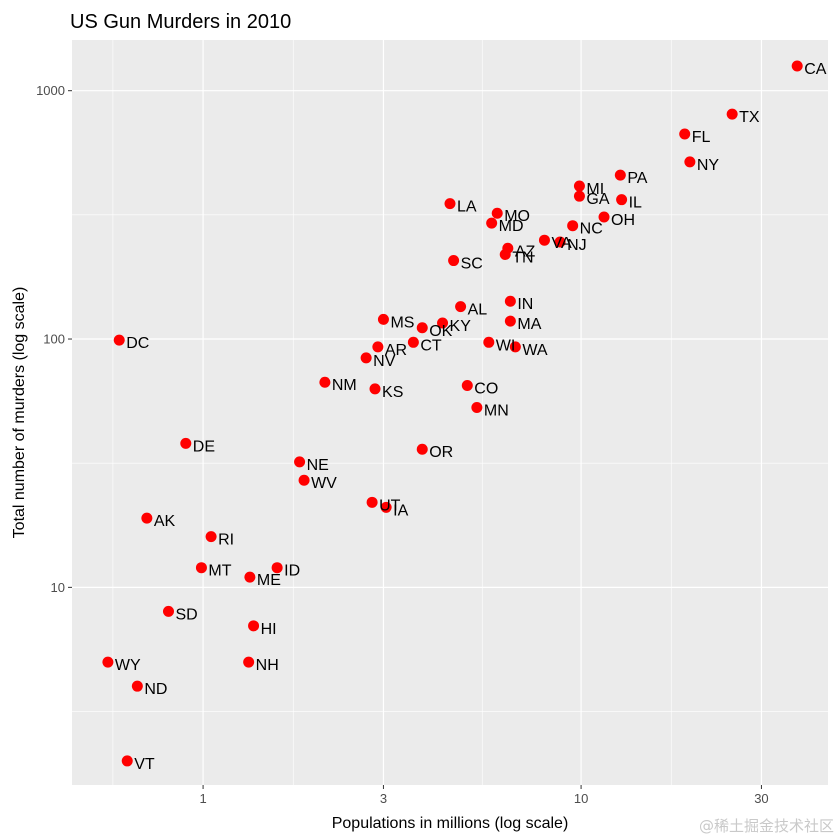  What do you see at coordinates (202, 798) in the screenshot?
I see `x-tick-label: 1` at bounding box center [202, 798].